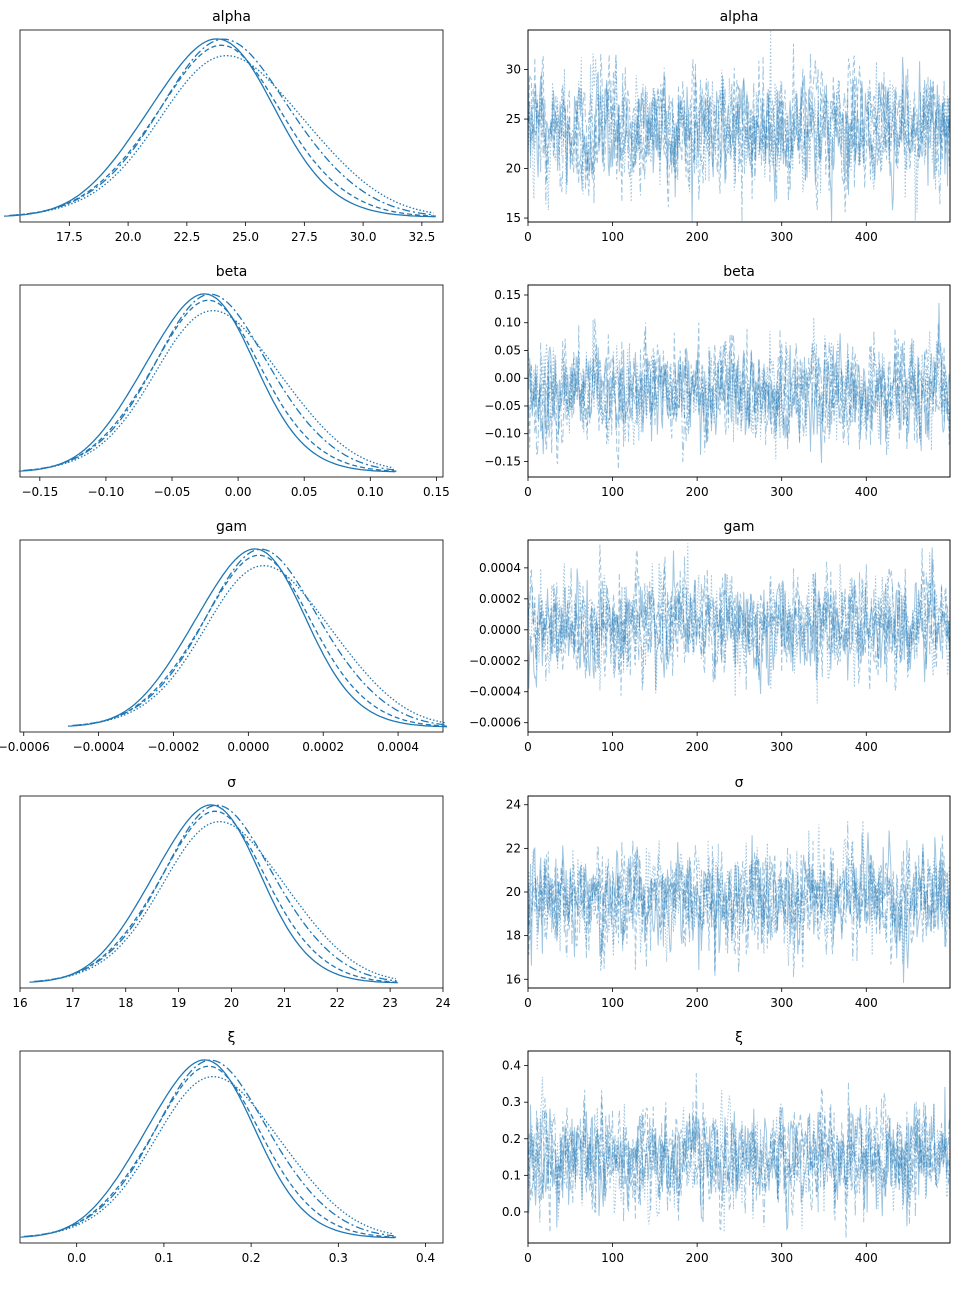 This screenshot has width=960, height=1296. What do you see at coordinates (69, 237) in the screenshot?
I see `x-tick-label: 17.5` at bounding box center [69, 237].